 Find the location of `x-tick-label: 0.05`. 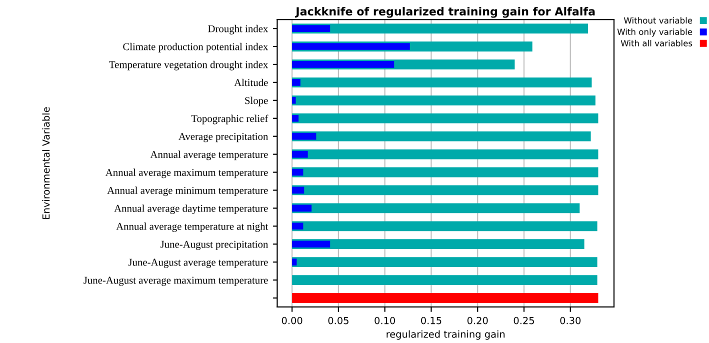

x-tick-label: 0.05 is located at coordinates (338, 320).